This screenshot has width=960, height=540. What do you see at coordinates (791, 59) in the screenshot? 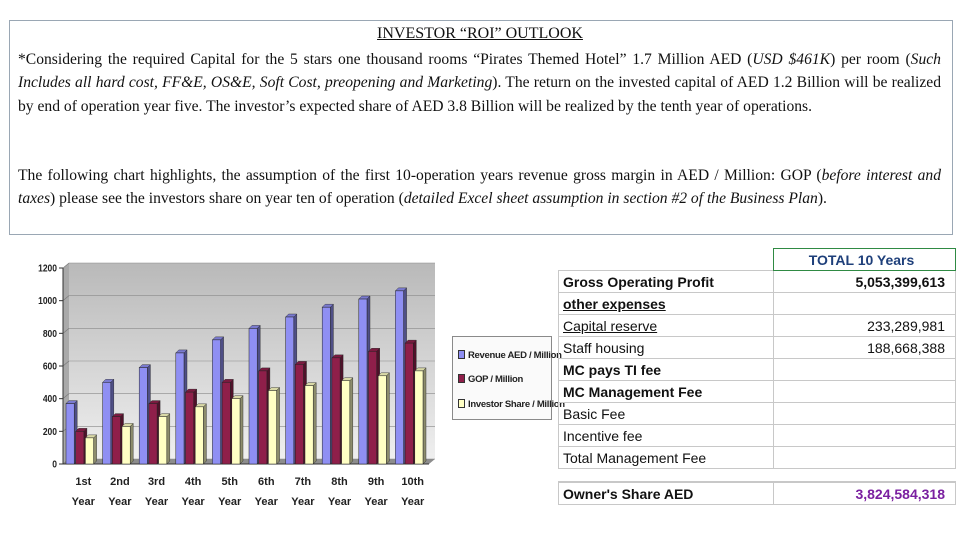
I see `p1-text-b: USD $461K` at bounding box center [791, 59].